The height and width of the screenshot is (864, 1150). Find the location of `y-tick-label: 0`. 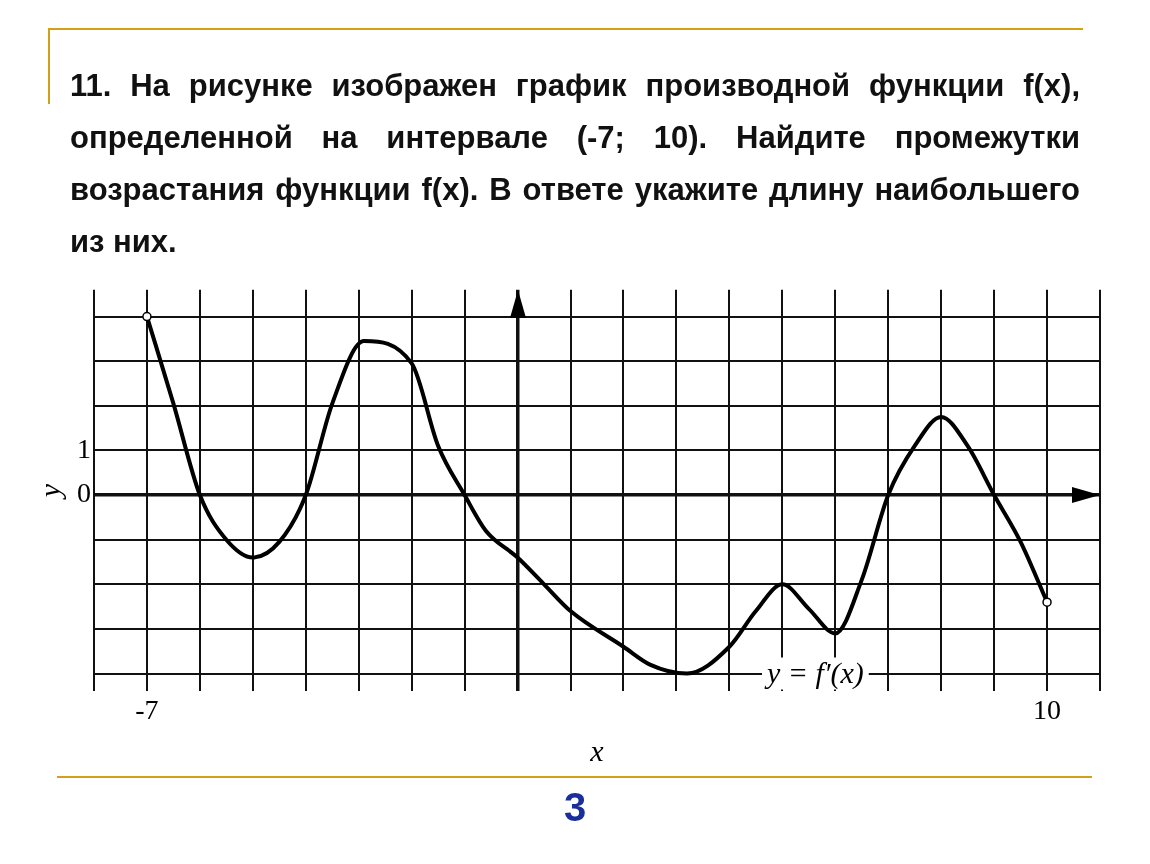

y-tick-label: 0 is located at coordinates (84, 493).